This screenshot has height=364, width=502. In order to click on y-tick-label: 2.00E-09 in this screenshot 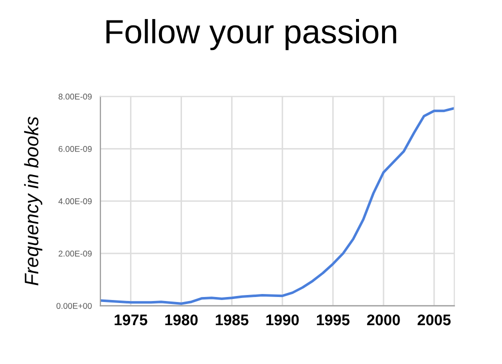, I will do `click(75, 253)`.